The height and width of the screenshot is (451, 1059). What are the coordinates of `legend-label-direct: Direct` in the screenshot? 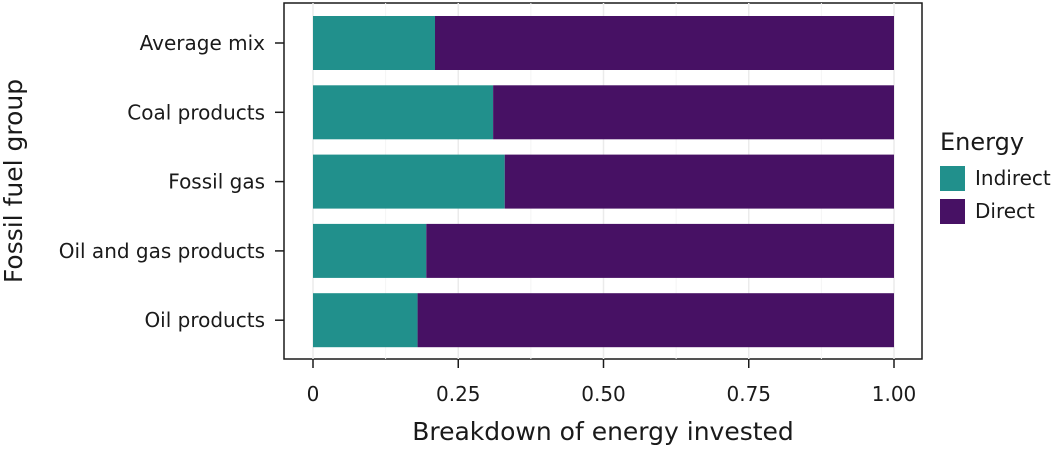 It's located at (1005, 211).